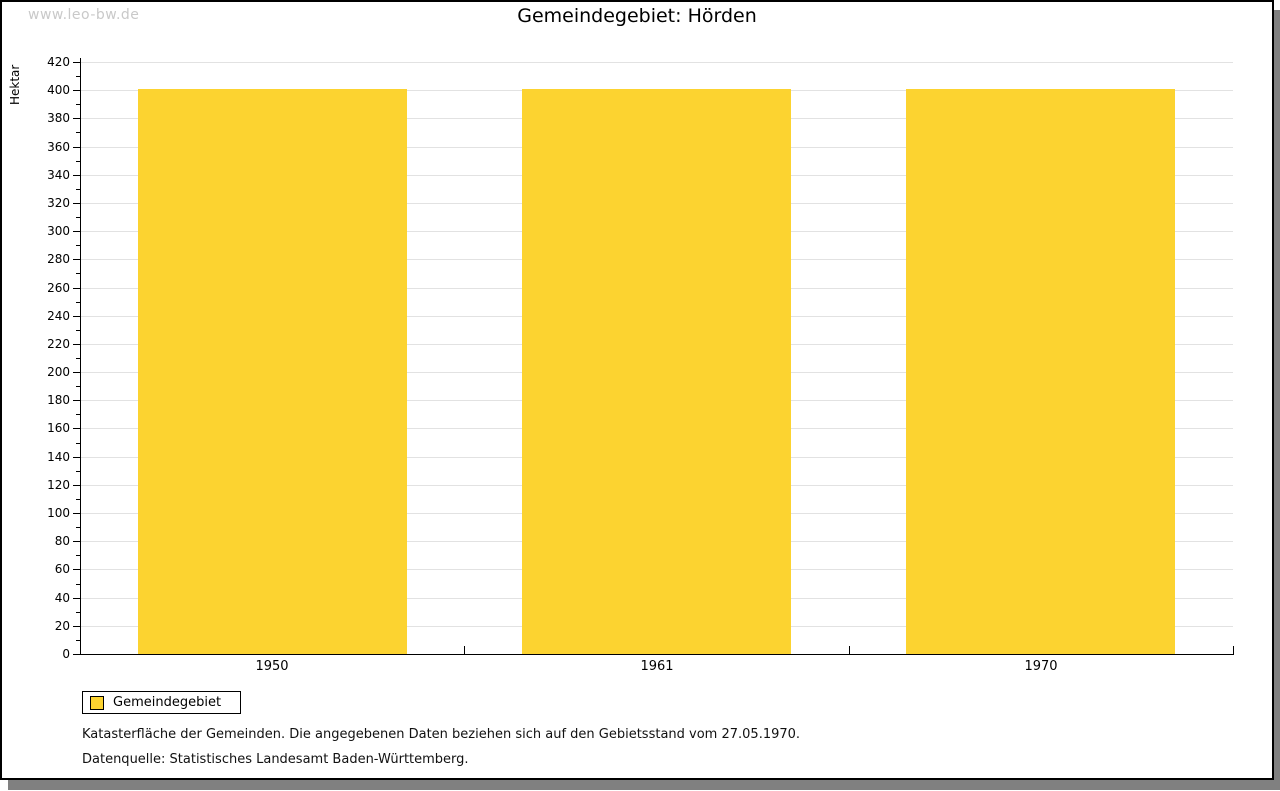  Describe the element at coordinates (58, 175) in the screenshot. I see `y-axis-tick-label: 340` at that location.